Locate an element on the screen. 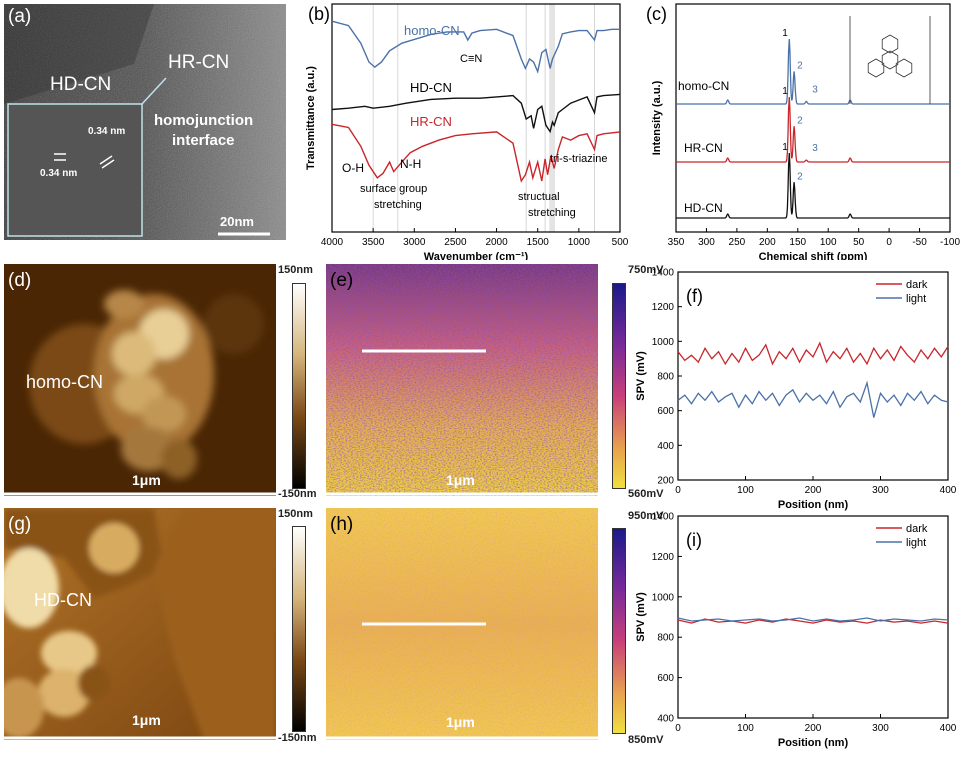 This screenshot has height=759, width=963. x-tick-label: -50 is located at coordinates (919, 242).